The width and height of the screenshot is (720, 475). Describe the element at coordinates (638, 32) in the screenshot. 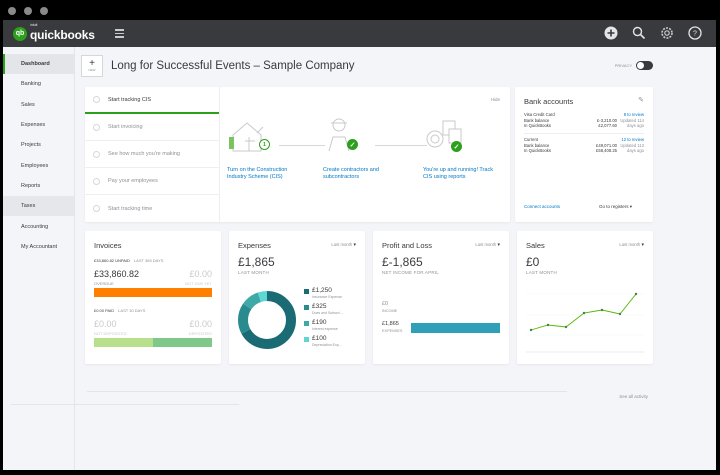

I see `search-icon` at that location.